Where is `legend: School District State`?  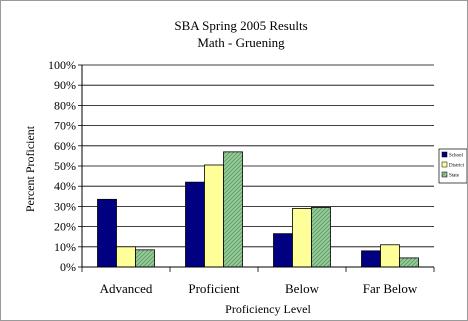
legend: School District State is located at coordinates (452, 166).